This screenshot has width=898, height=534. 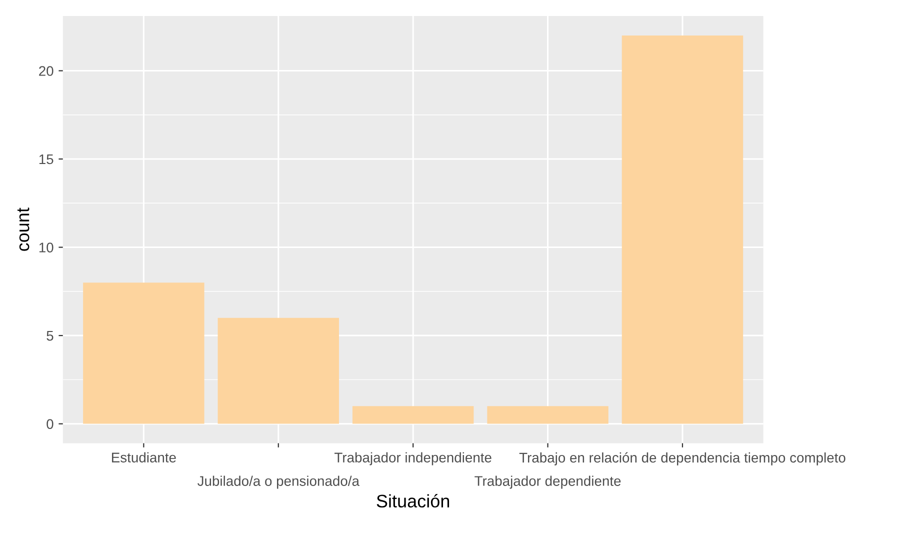 I want to click on x-tick-label: Trabajador independiente, so click(x=413, y=459).